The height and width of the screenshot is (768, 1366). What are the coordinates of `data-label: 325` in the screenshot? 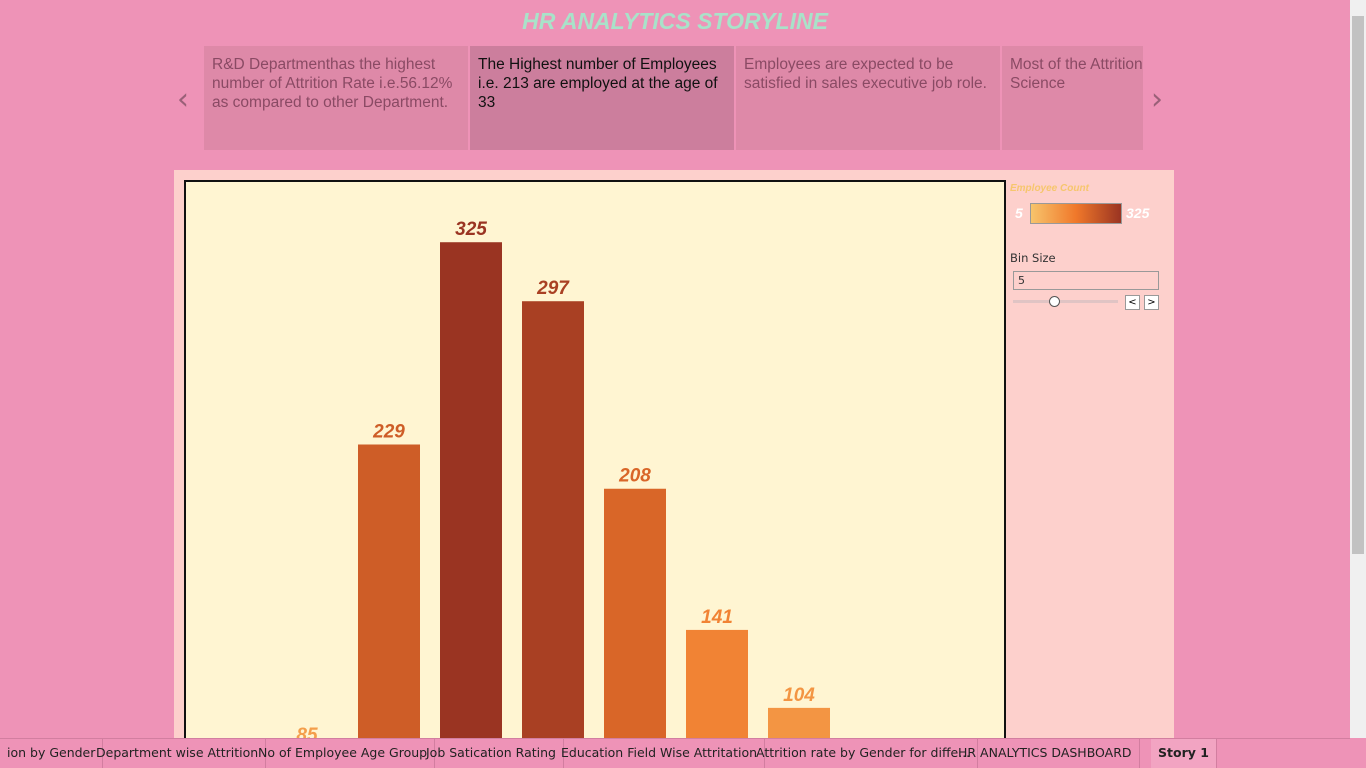 It's located at (471, 229).